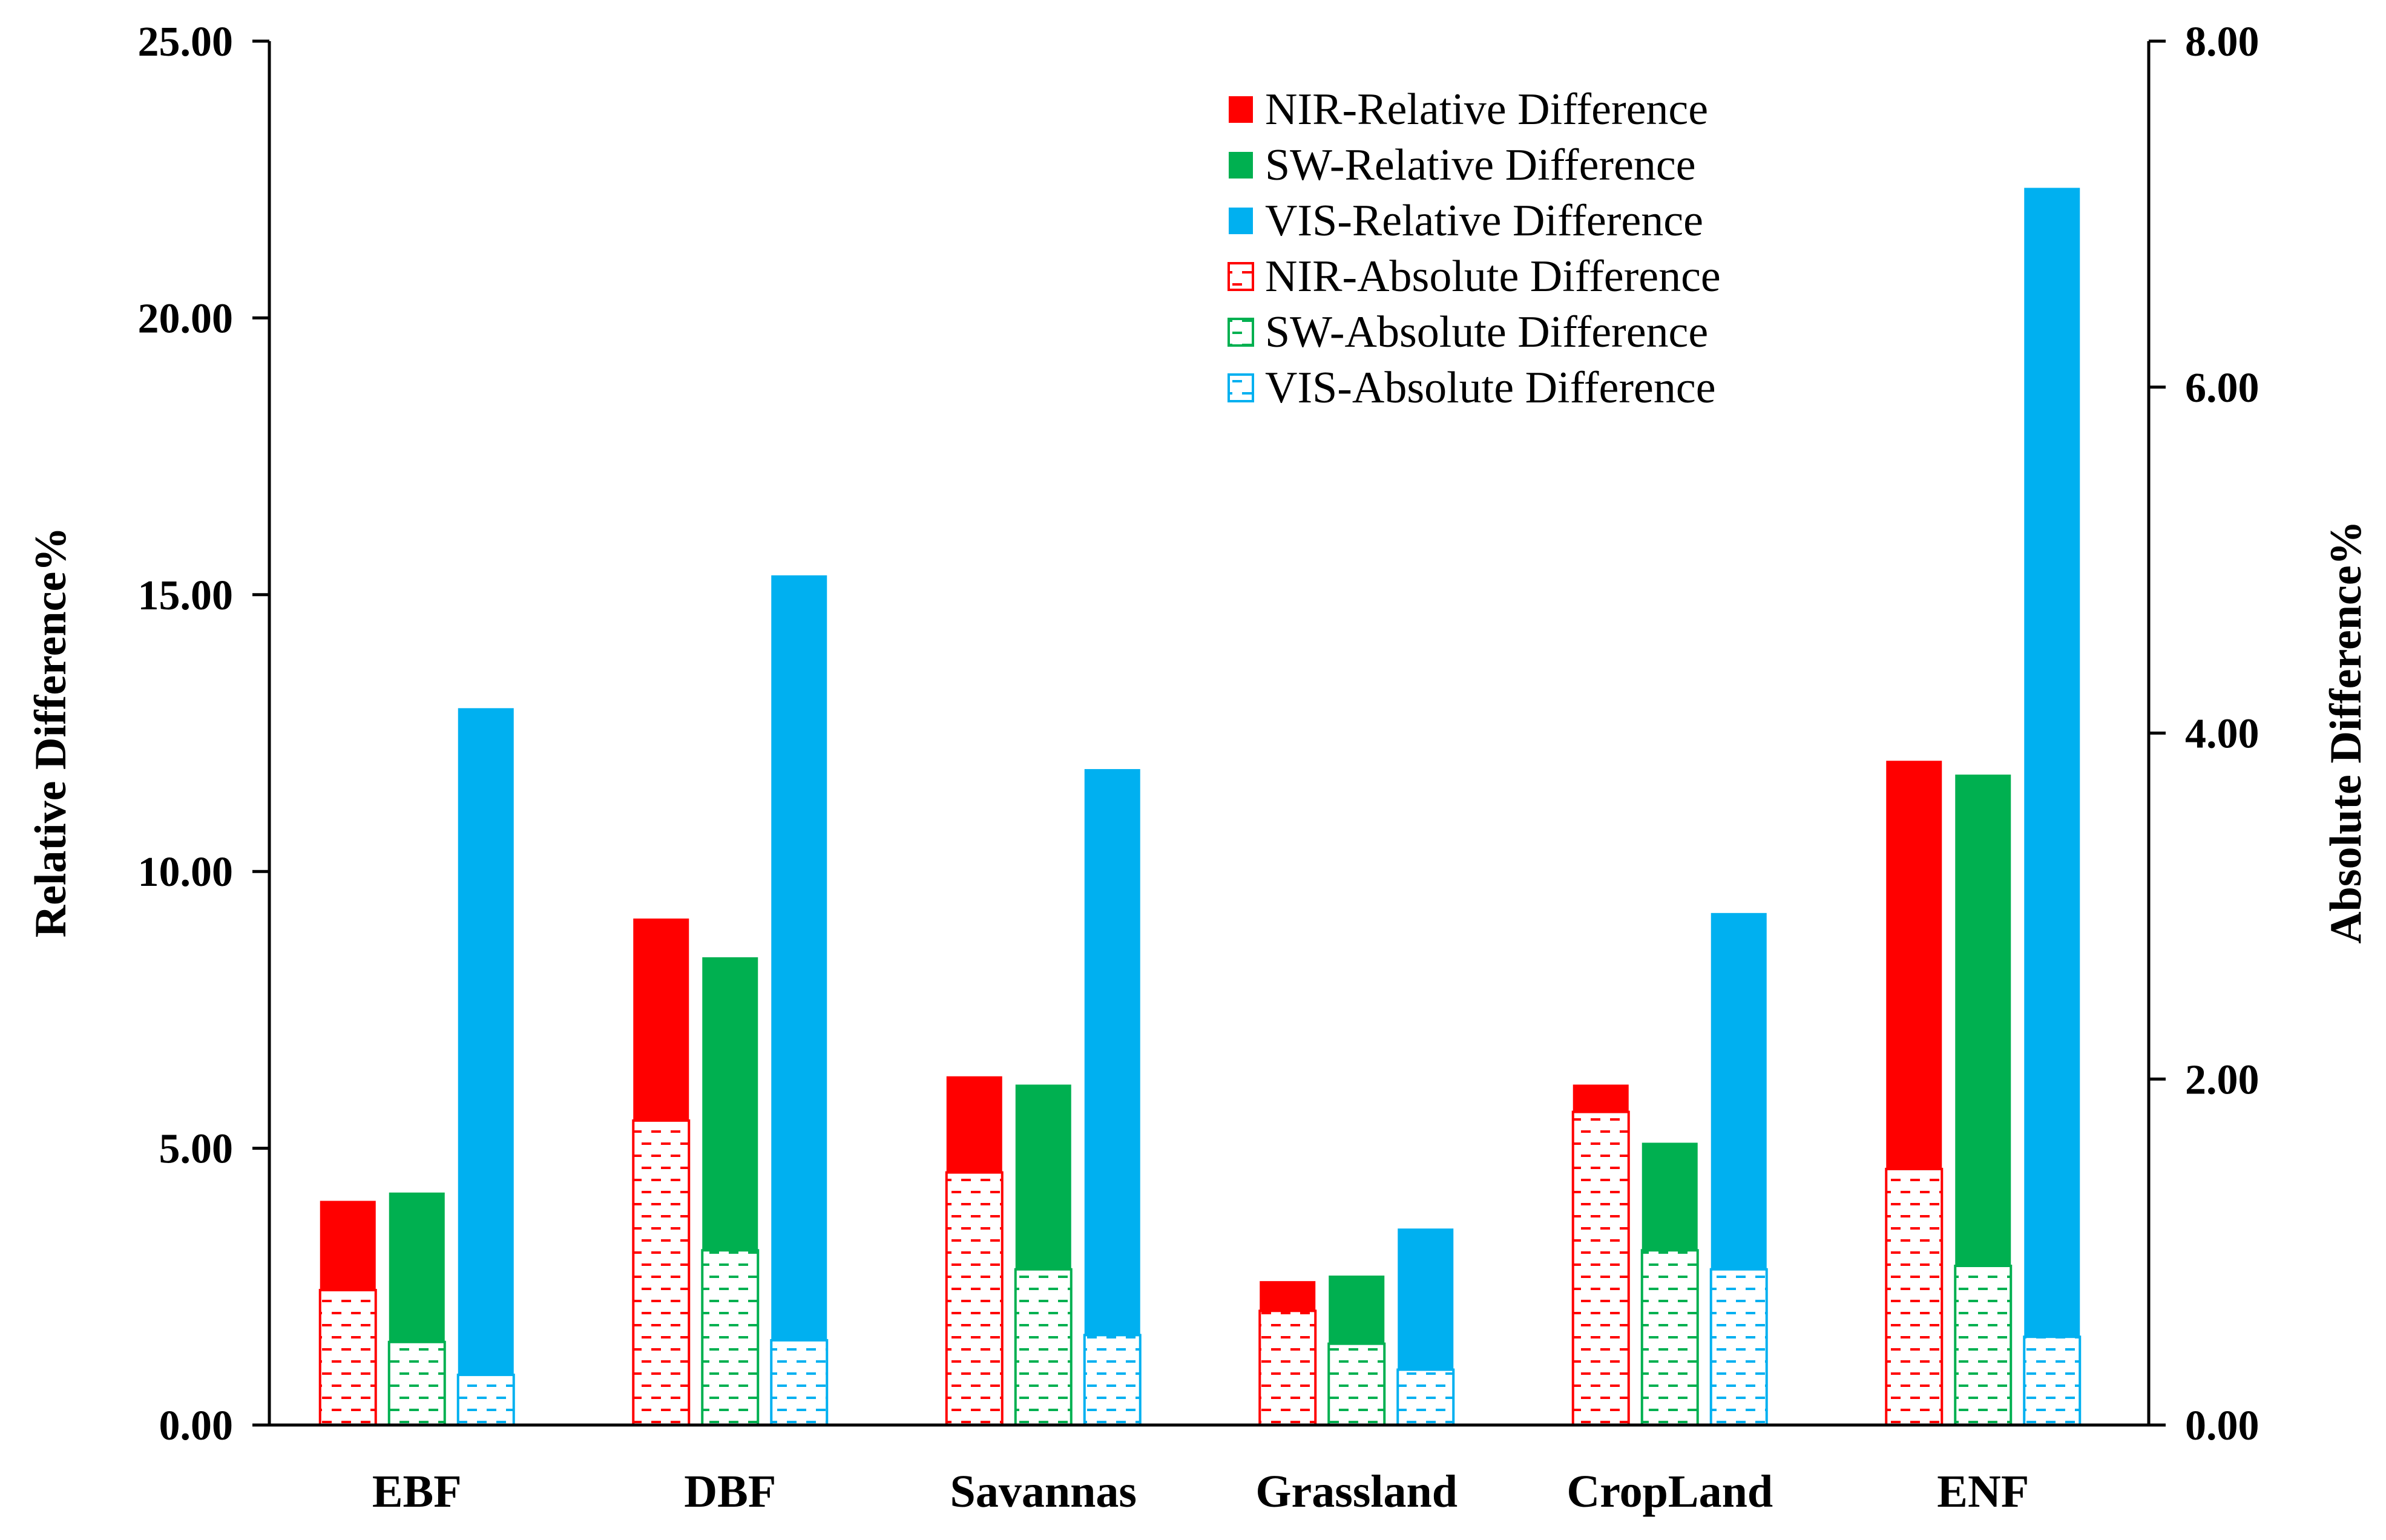  Describe the element at coordinates (1481, 165) in the screenshot. I see `legend-label-sw-relative-difference: SW-Relative Difference` at that location.